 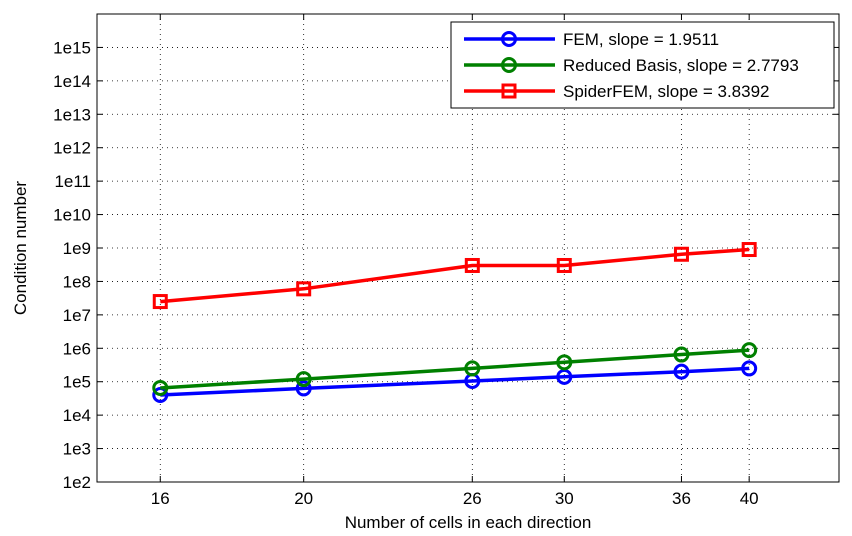 I want to click on x-tick-label: 20, so click(x=303, y=498).